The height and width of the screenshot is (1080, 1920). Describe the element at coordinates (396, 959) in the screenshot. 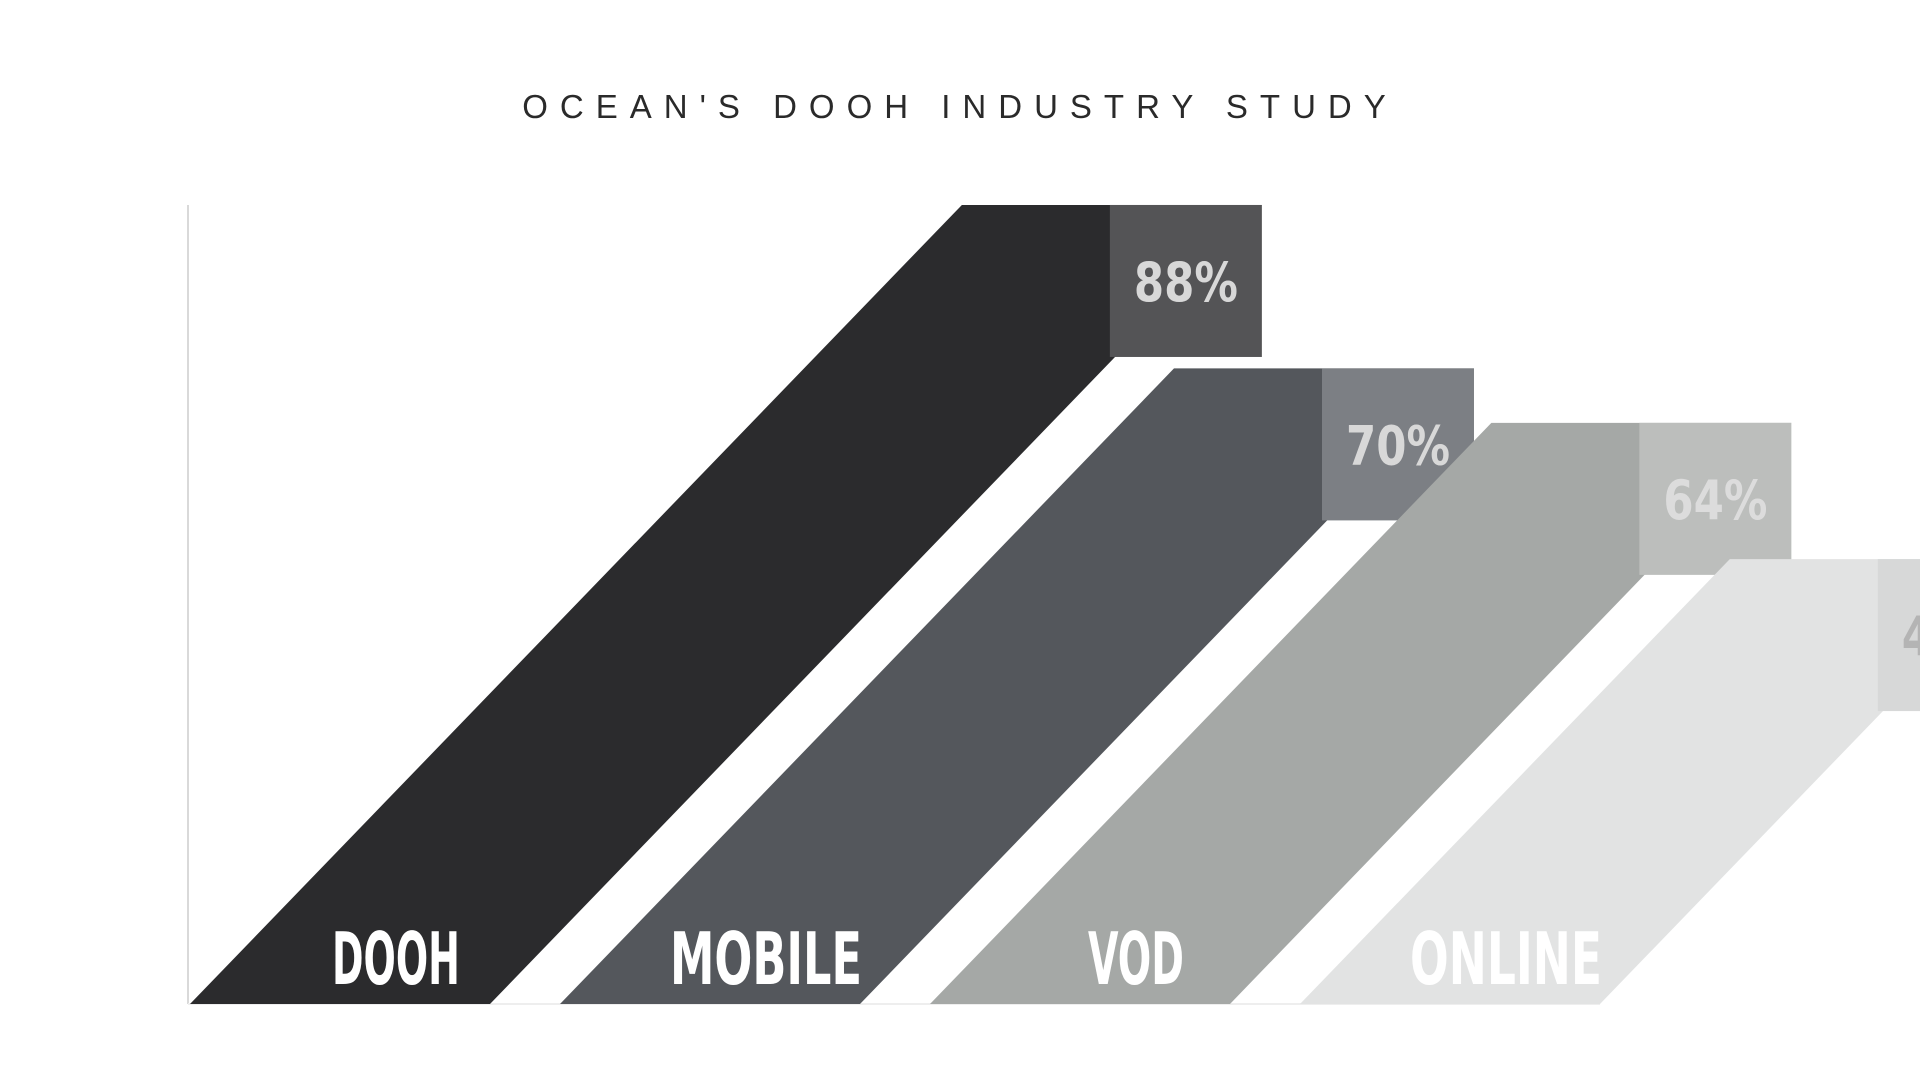

I see `category-label-dooh: DOOH` at that location.